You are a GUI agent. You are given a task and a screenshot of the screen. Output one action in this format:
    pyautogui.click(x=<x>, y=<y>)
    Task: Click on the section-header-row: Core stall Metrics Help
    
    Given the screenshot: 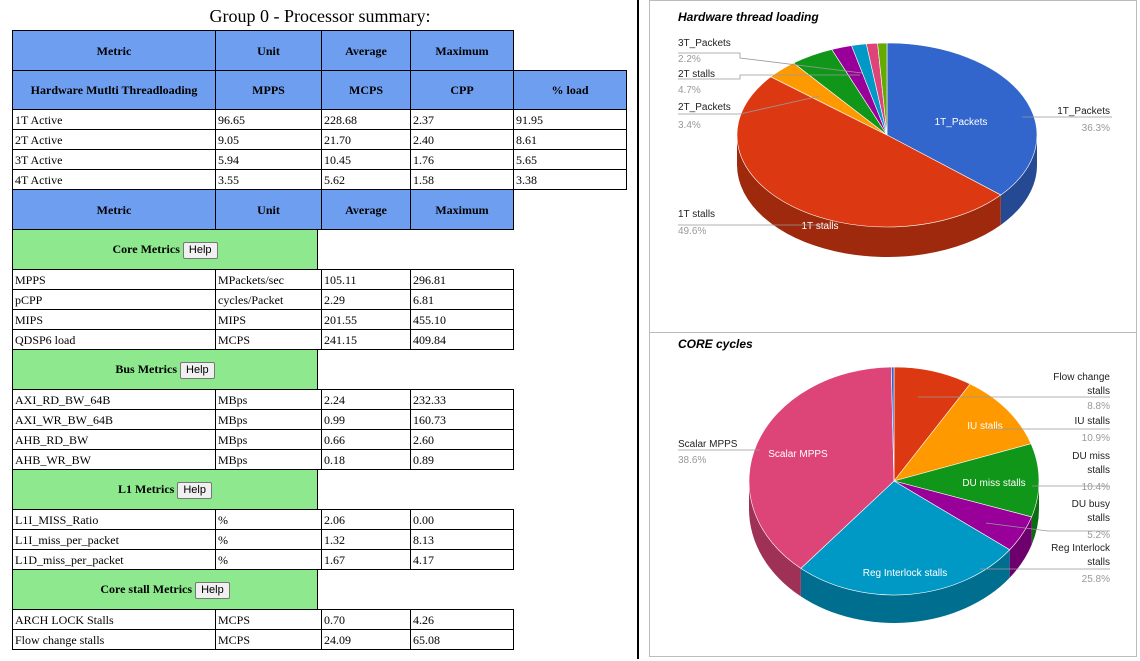 What is the action you would take?
    pyautogui.click(x=319, y=589)
    